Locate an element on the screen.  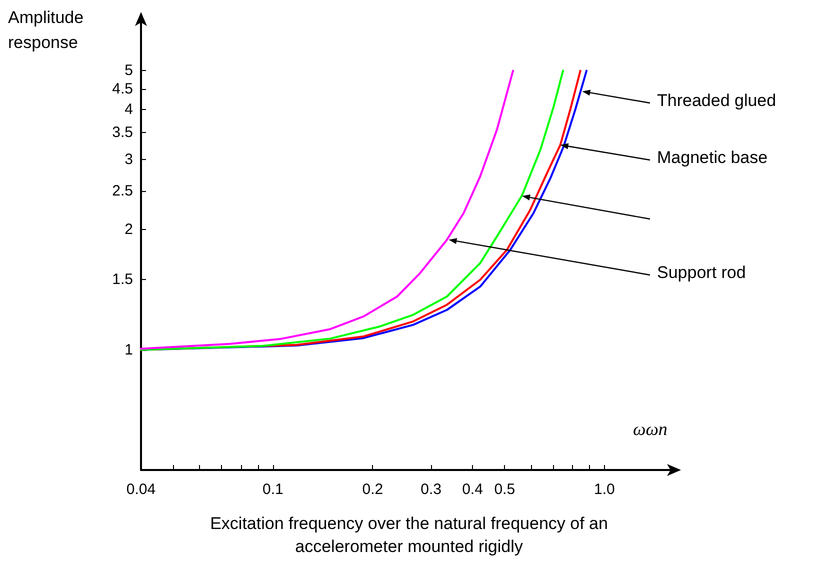
y-tick-label: 3 is located at coordinates (128, 159).